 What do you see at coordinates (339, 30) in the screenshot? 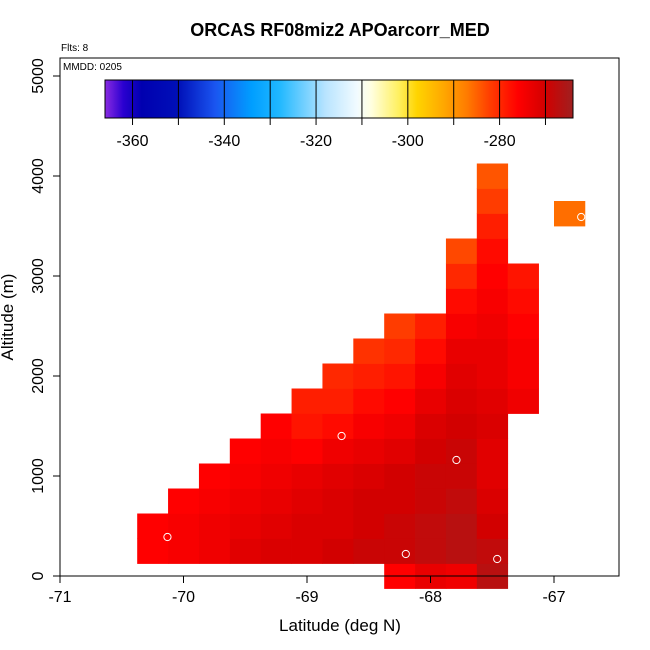
I see `chart-title: ORCAS RF08miz2 APOarcorr_MED` at bounding box center [339, 30].